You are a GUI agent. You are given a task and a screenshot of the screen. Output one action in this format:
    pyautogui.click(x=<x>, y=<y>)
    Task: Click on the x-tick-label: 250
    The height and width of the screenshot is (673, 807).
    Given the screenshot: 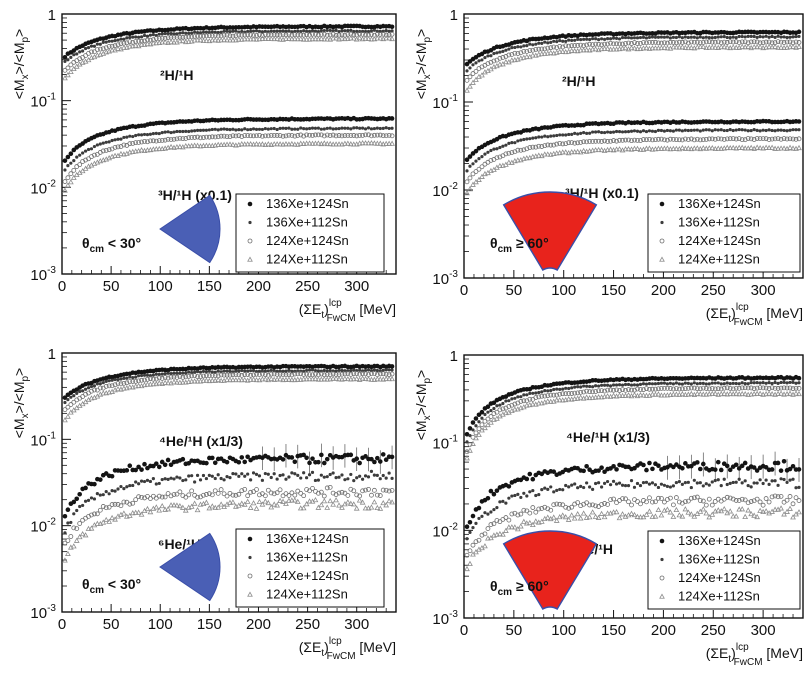 What is the action you would take?
    pyautogui.click(x=307, y=286)
    